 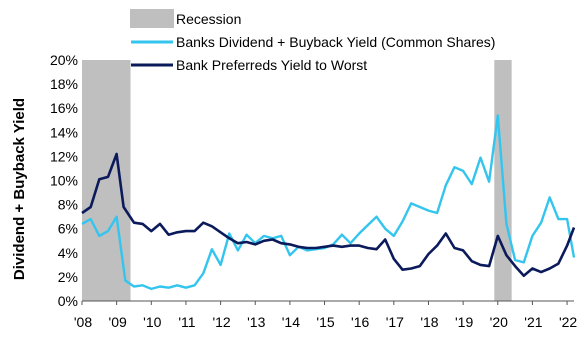 I want to click on y-tick-label: 18%, so click(x=64, y=84).